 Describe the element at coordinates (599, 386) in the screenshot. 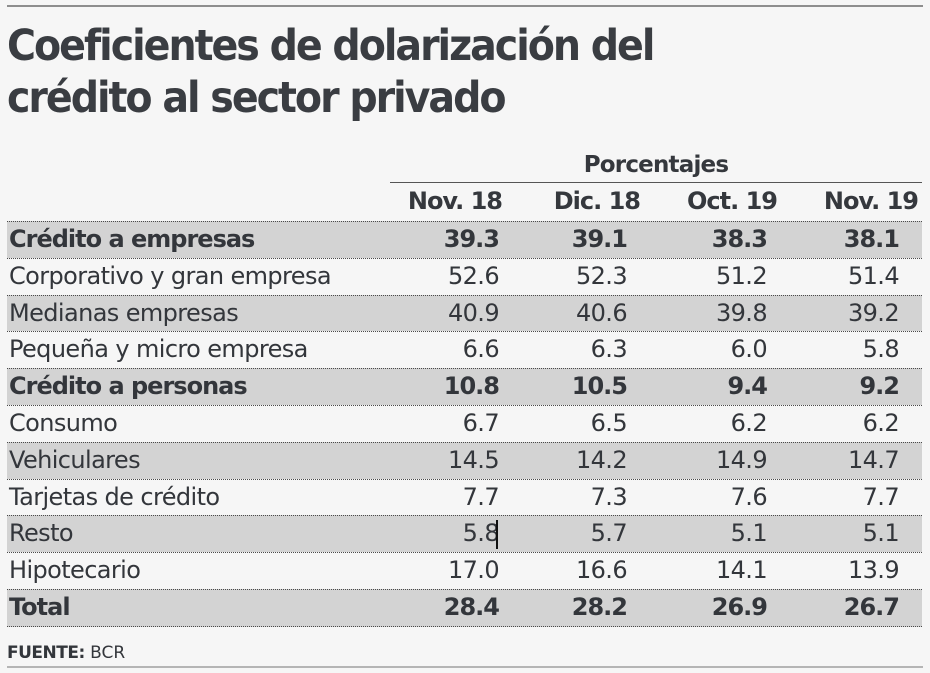

I see `cell-value: 10.5` at that location.